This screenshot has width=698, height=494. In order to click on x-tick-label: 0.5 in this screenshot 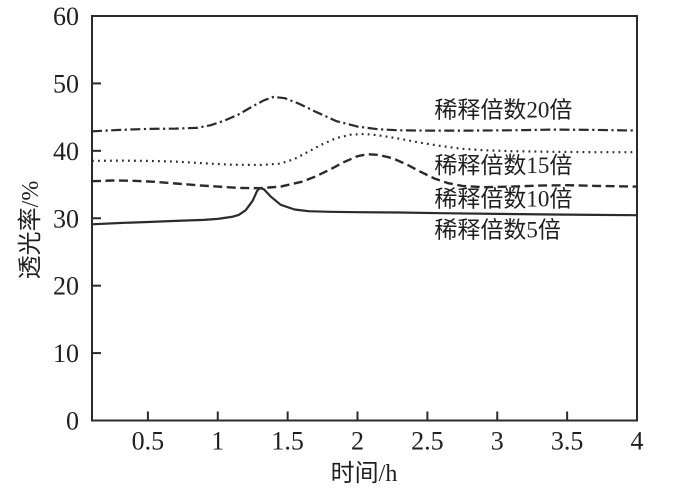, I will do `click(148, 441)`.